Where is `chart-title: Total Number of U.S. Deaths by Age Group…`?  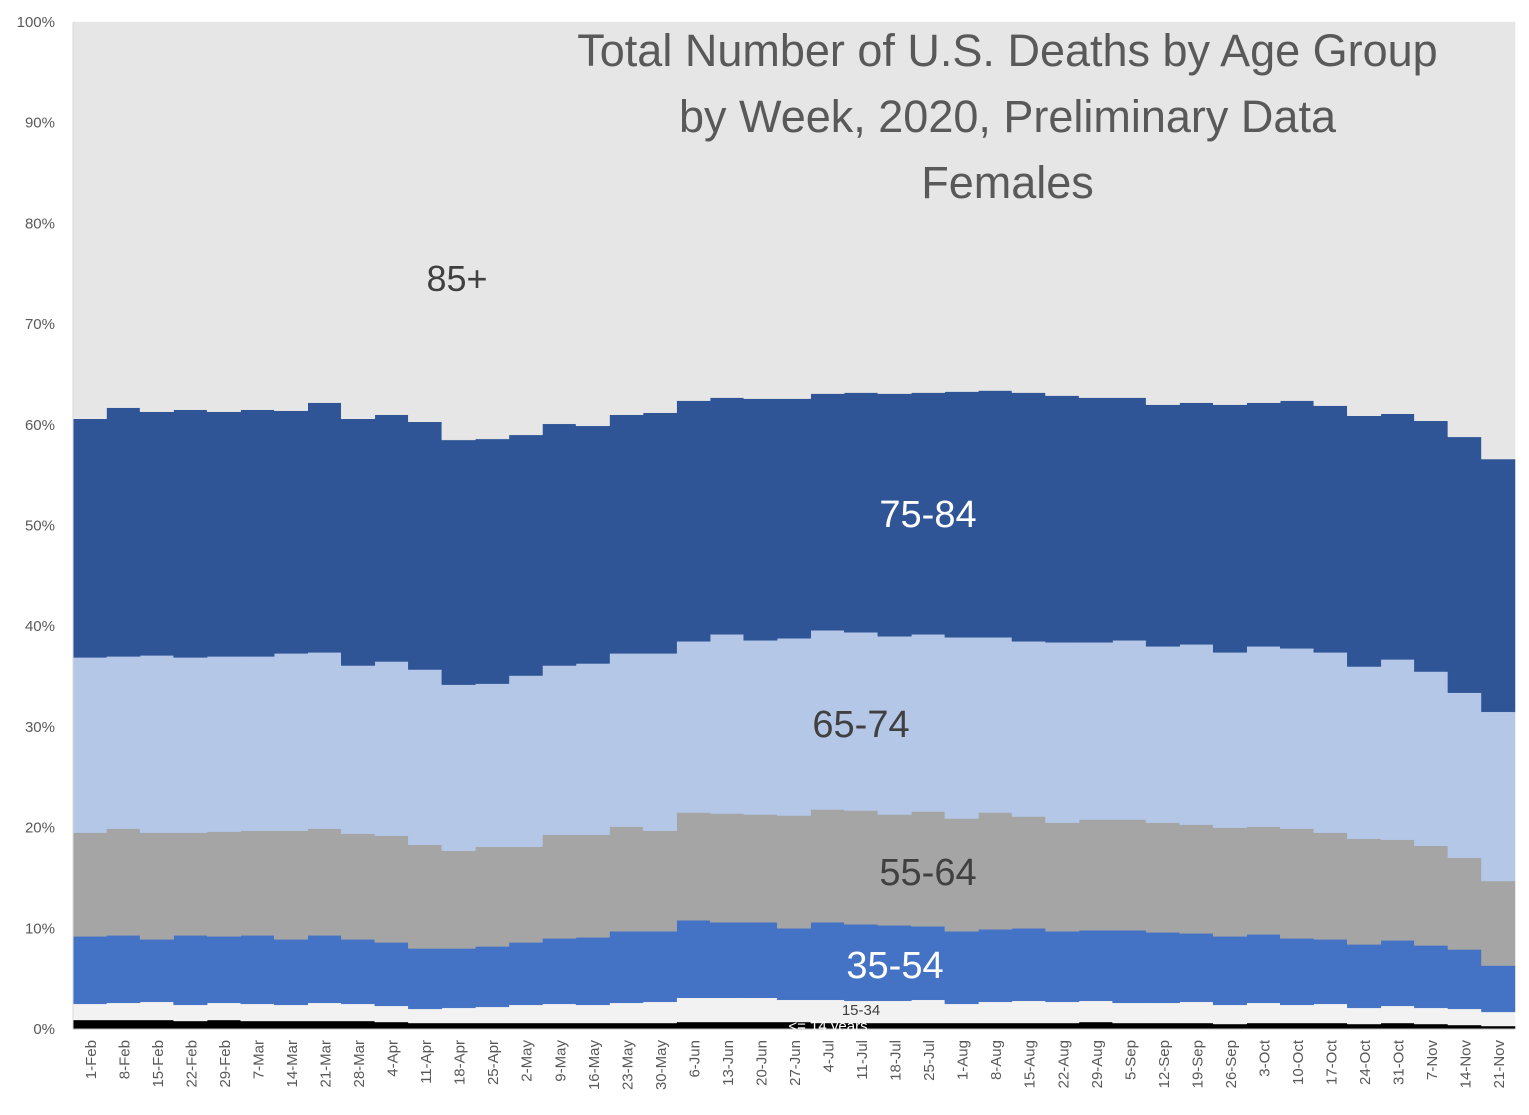 chart-title: Total Number of U.S. Deaths by Age Group… is located at coordinates (1007, 117).